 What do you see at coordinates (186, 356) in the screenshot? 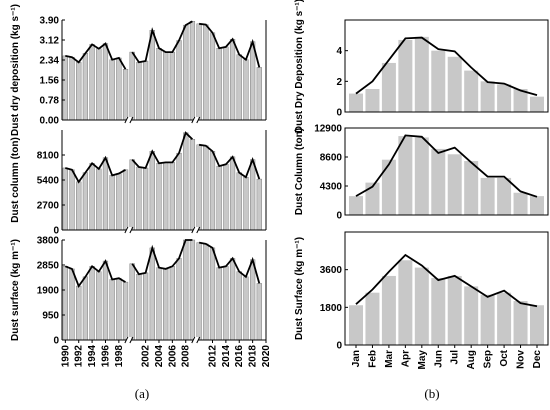
I see `x-tick-label: 2008` at bounding box center [186, 356].